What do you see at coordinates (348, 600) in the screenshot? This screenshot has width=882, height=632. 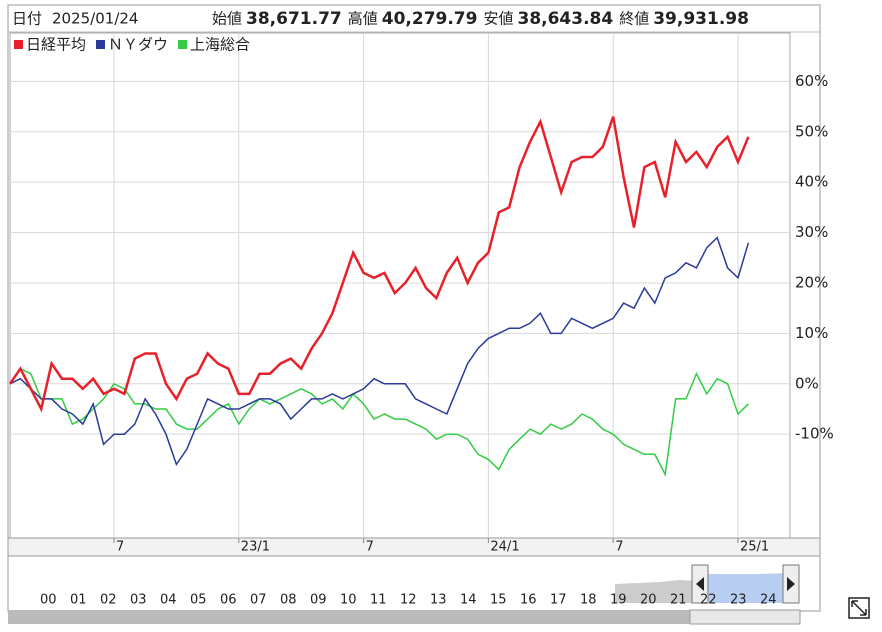 I see `navigator-label: 10` at bounding box center [348, 600].